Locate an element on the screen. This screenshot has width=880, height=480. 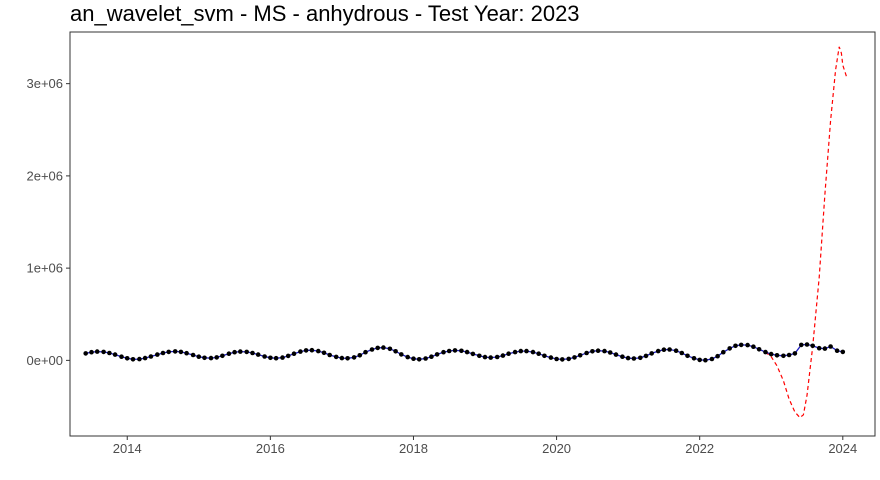
y-axis: 0e+00 1e+06 2e+06 3e+06 is located at coordinates (48, 222).